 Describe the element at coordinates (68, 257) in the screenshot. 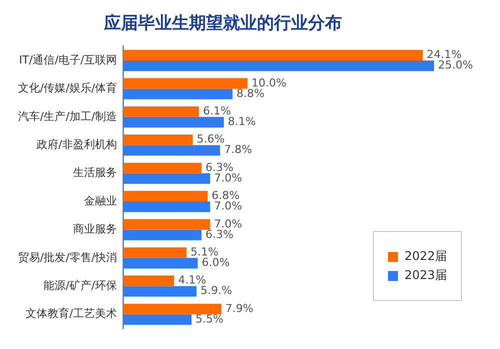

I see `y-tick-label: 贸易/批发/零售/快消` at that location.